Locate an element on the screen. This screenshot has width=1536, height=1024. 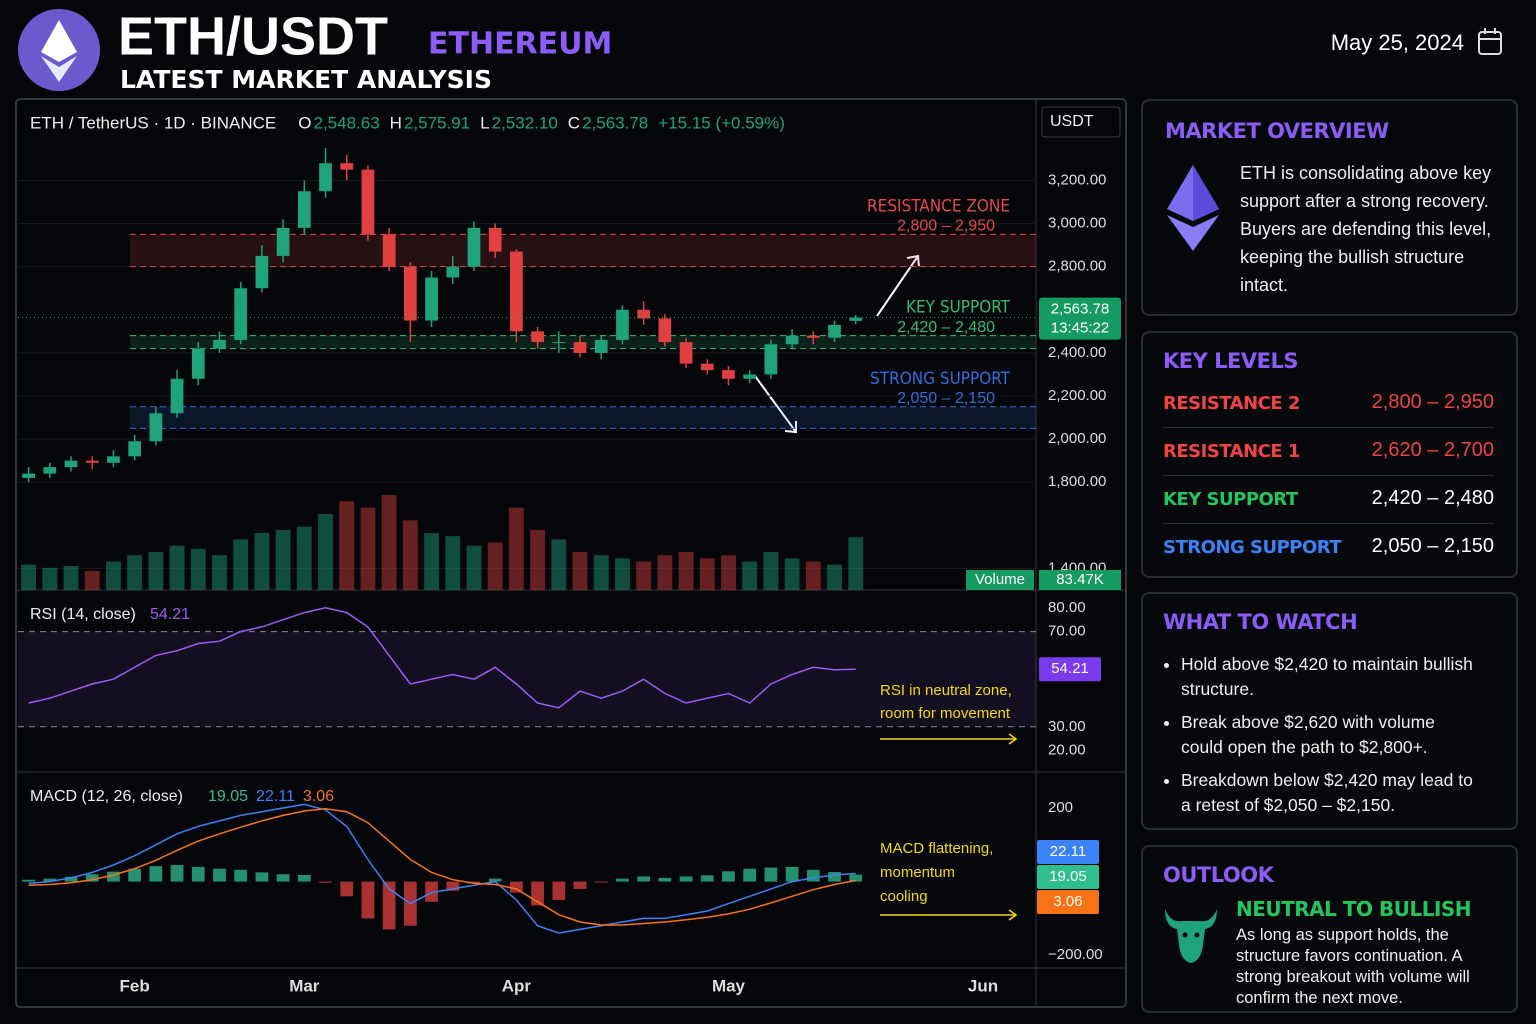
panel-title: MARKET OVERVIEW is located at coordinates (1277, 131).